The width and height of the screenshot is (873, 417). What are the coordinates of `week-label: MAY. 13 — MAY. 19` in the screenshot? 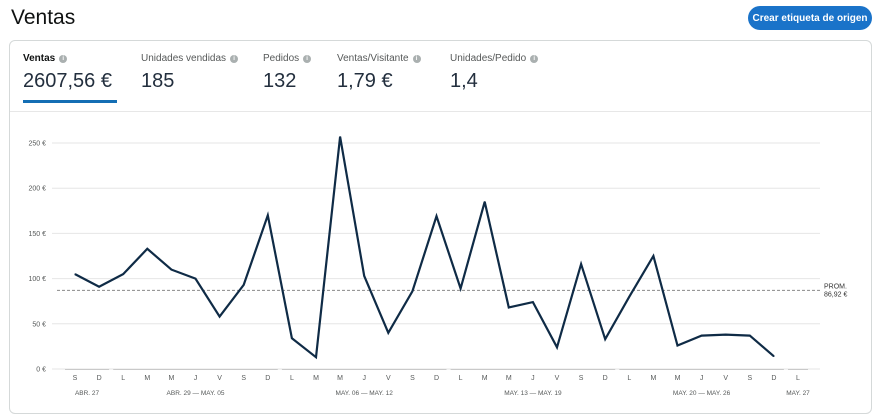 It's located at (533, 393).